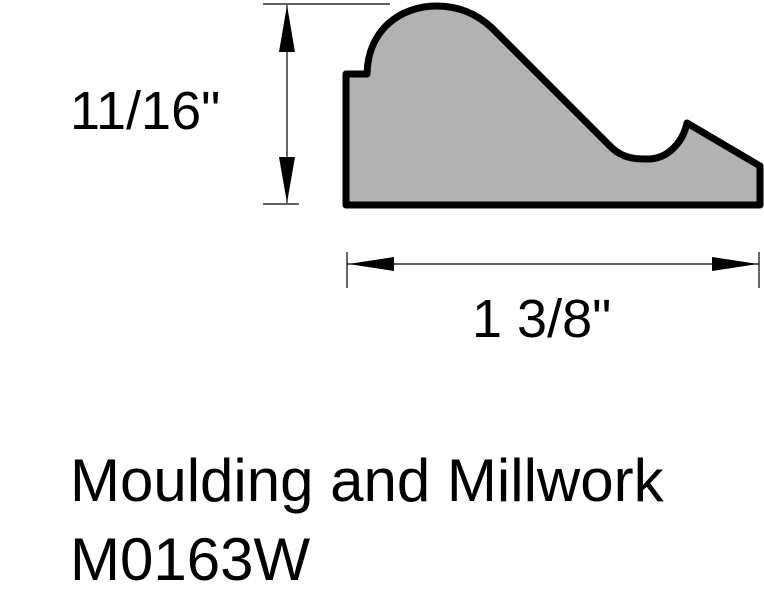 This screenshot has height=602, width=764. Describe the element at coordinates (190, 559) in the screenshot. I see `product-code: M0163W` at that location.